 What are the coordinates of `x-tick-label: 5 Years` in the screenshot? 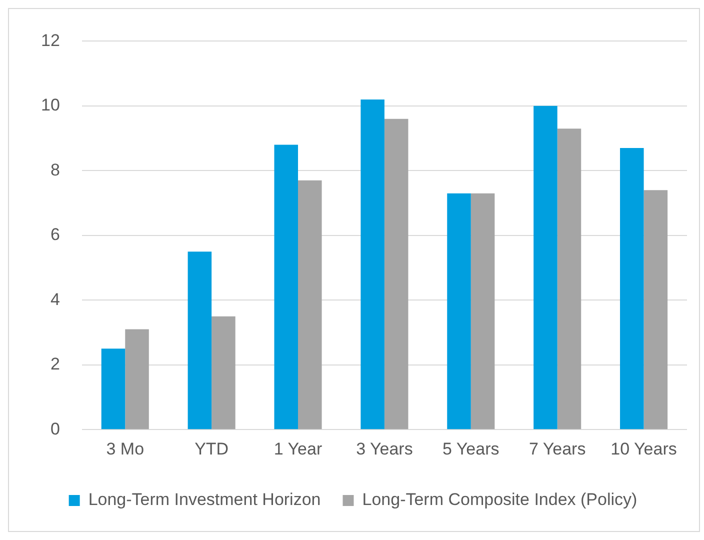 It's located at (471, 448).